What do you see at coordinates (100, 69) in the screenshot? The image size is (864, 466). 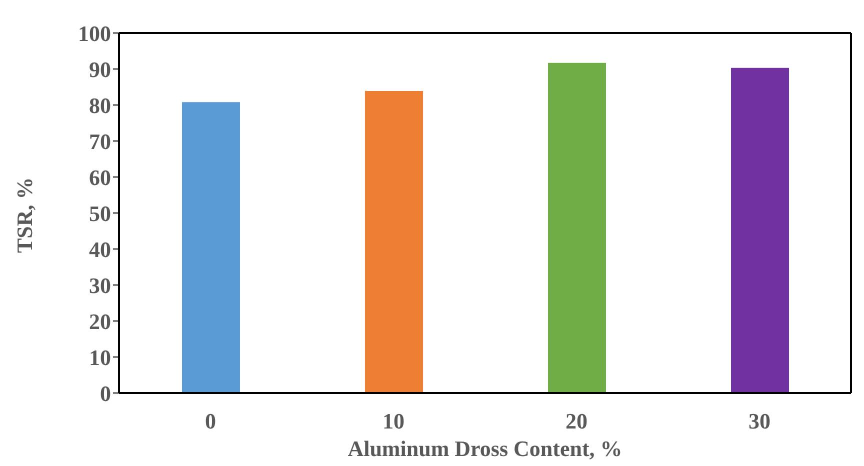 I see `y-tick-label: 90` at bounding box center [100, 69].